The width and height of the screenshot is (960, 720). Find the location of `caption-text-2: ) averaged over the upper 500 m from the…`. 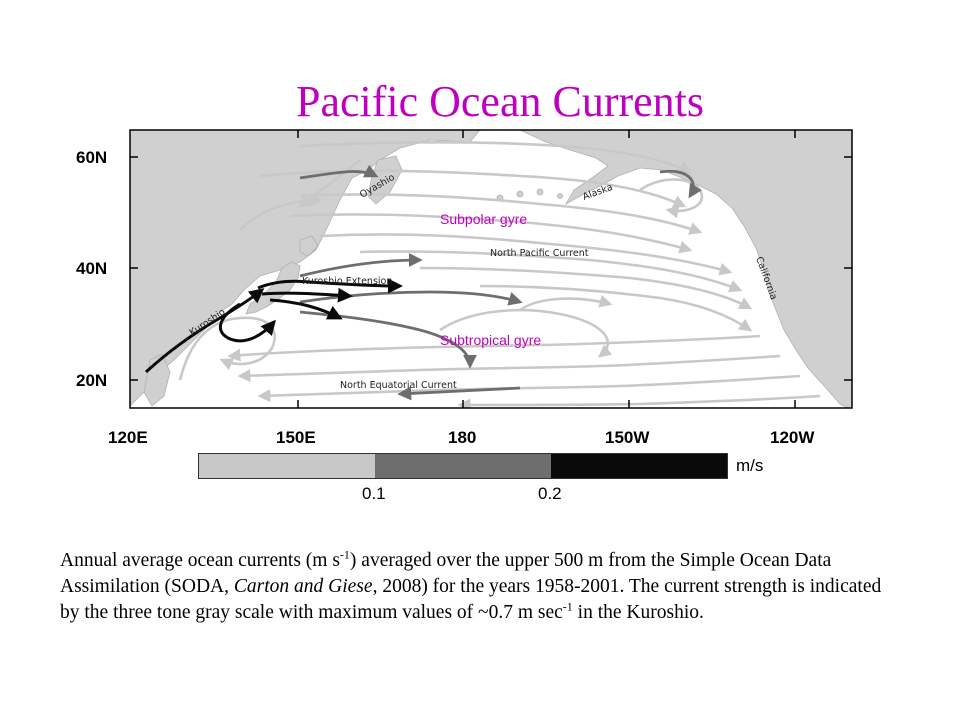

caption-text-2: ) averaged over the upper 500 m from the… is located at coordinates (446, 573).